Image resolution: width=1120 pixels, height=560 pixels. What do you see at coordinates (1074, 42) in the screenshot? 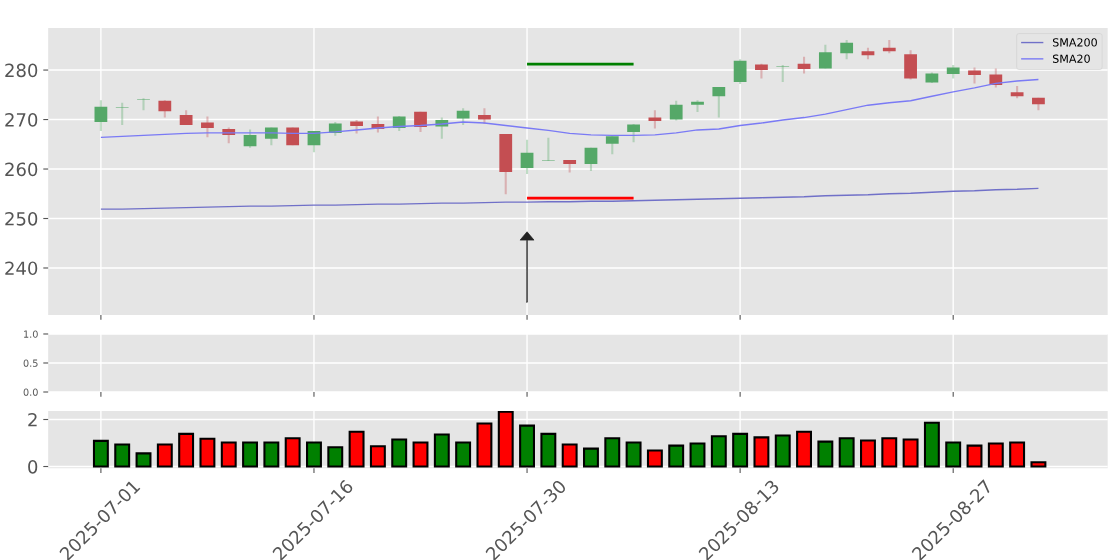
I see `legend-label: SMA200` at bounding box center [1074, 42].